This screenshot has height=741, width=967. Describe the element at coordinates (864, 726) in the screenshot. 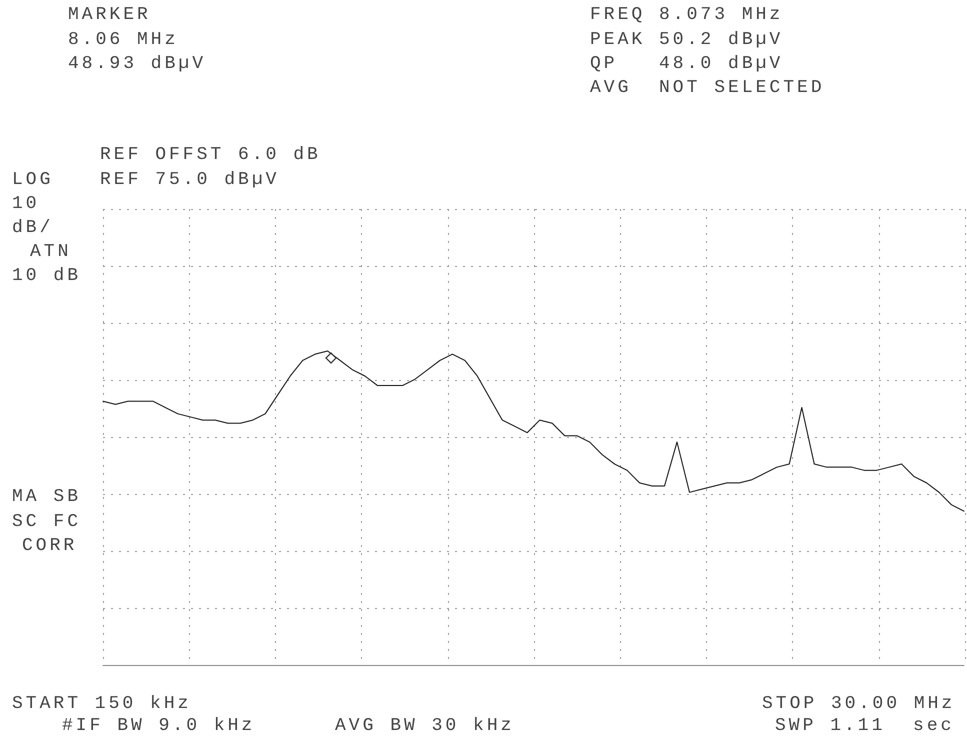

I see `text: SWP 1.11 sec` at that location.